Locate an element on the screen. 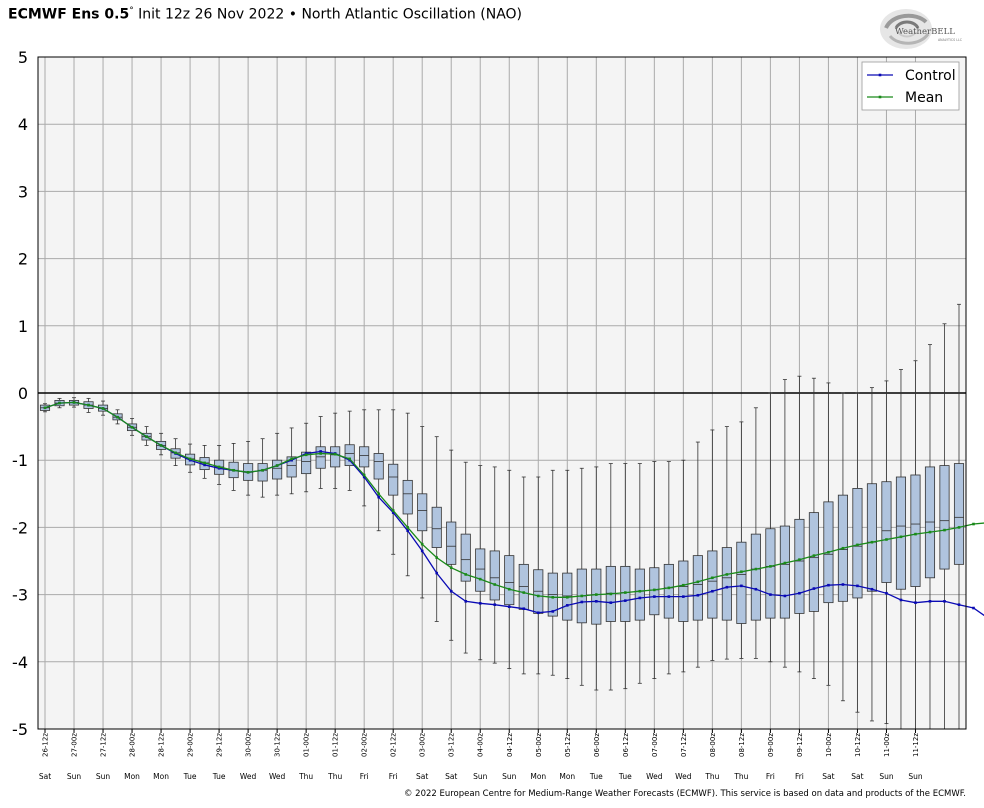 This screenshot has width=984, height=808. y-tick-label: -2 is located at coordinates (20, 527).